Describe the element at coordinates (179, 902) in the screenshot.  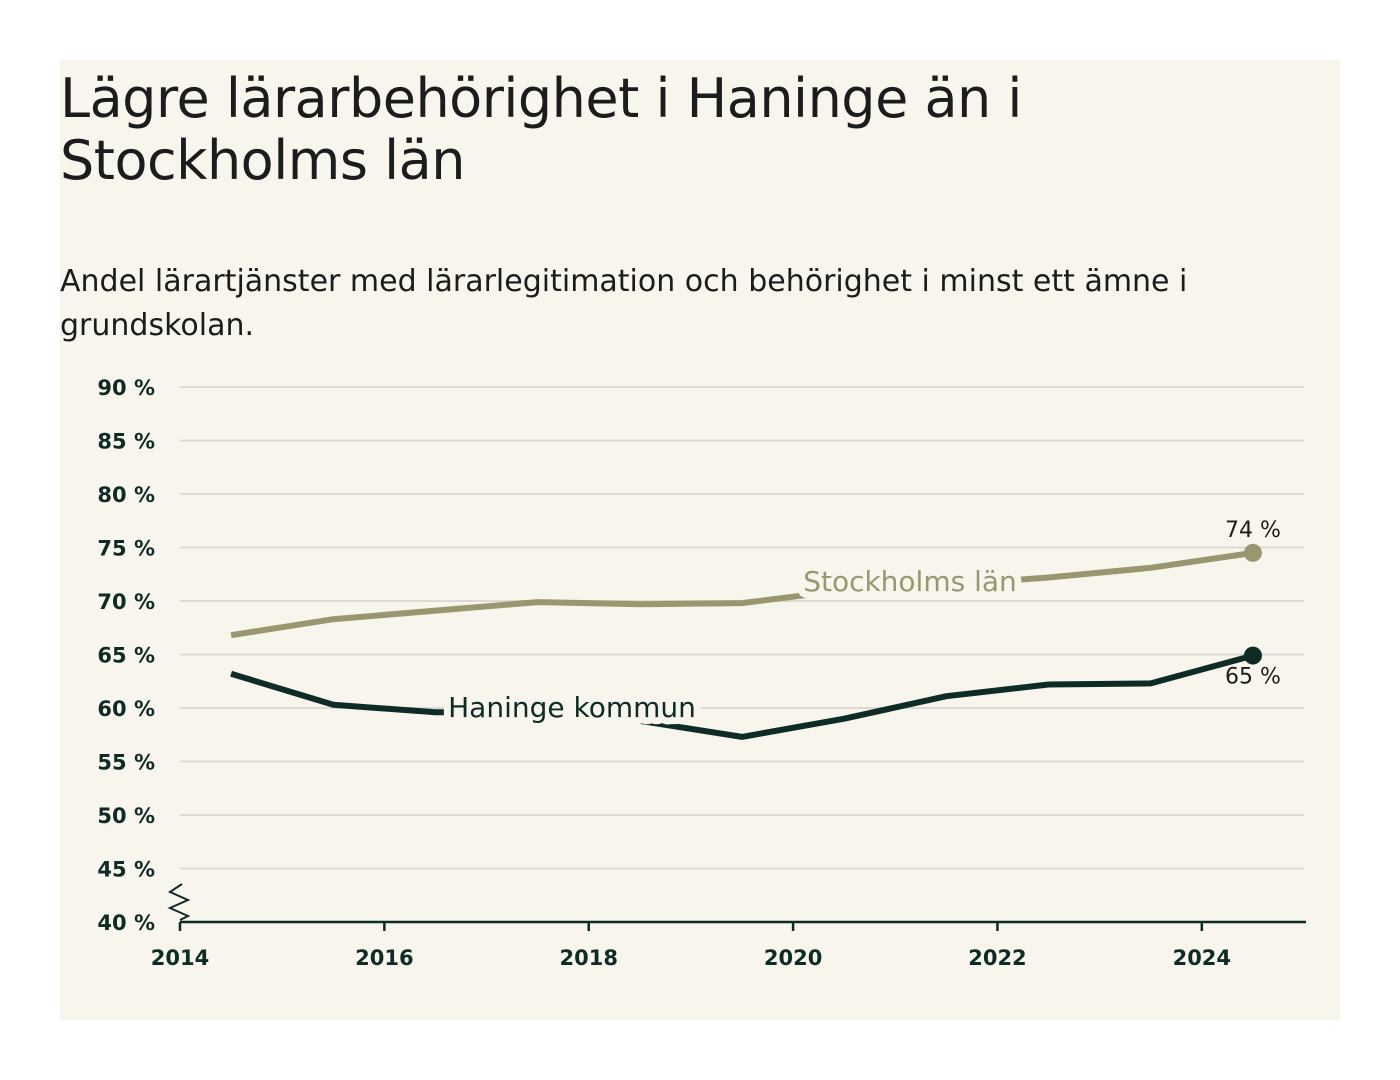
I see `axis-break-icon` at that location.